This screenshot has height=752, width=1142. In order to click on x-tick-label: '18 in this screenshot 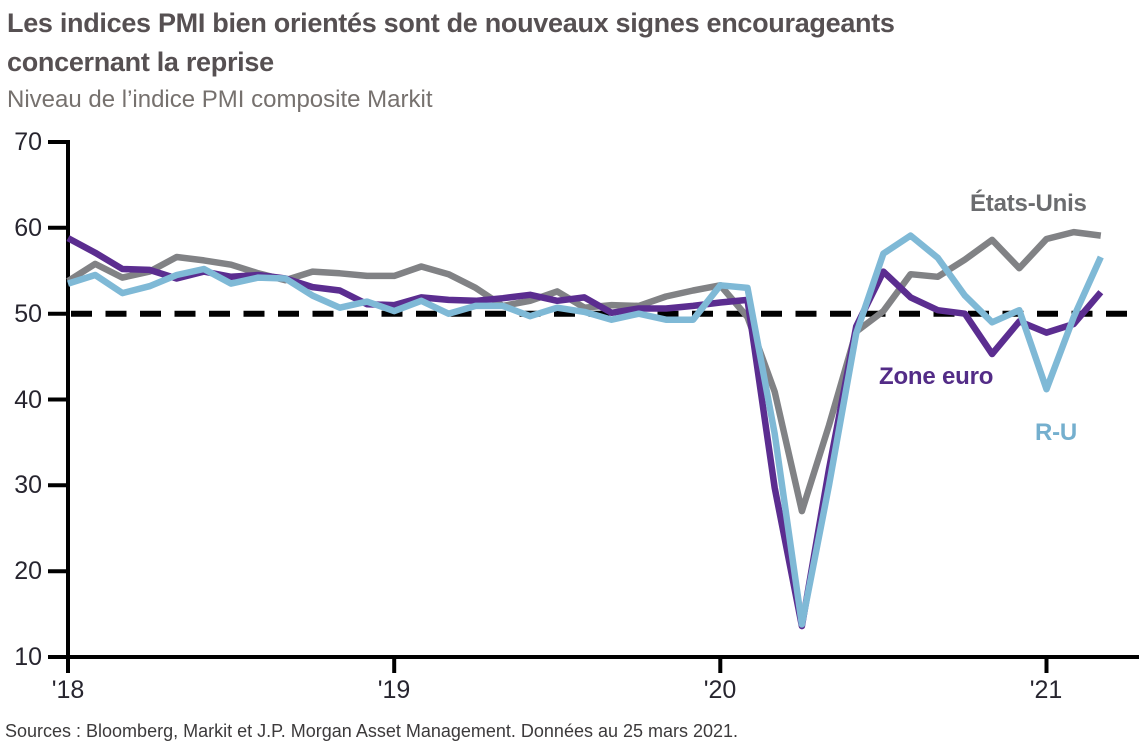, I will do `click(68, 690)`.